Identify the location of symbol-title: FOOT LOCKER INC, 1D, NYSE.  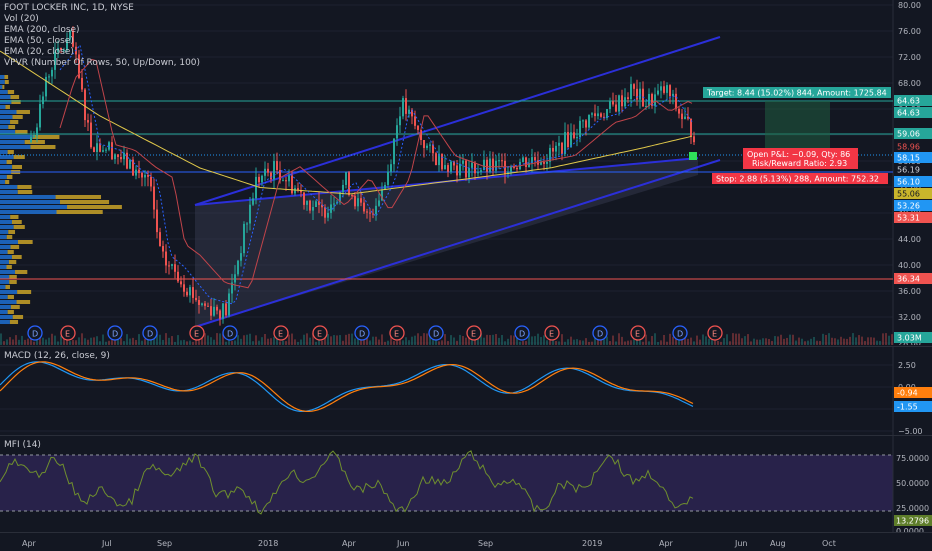
(69, 8).